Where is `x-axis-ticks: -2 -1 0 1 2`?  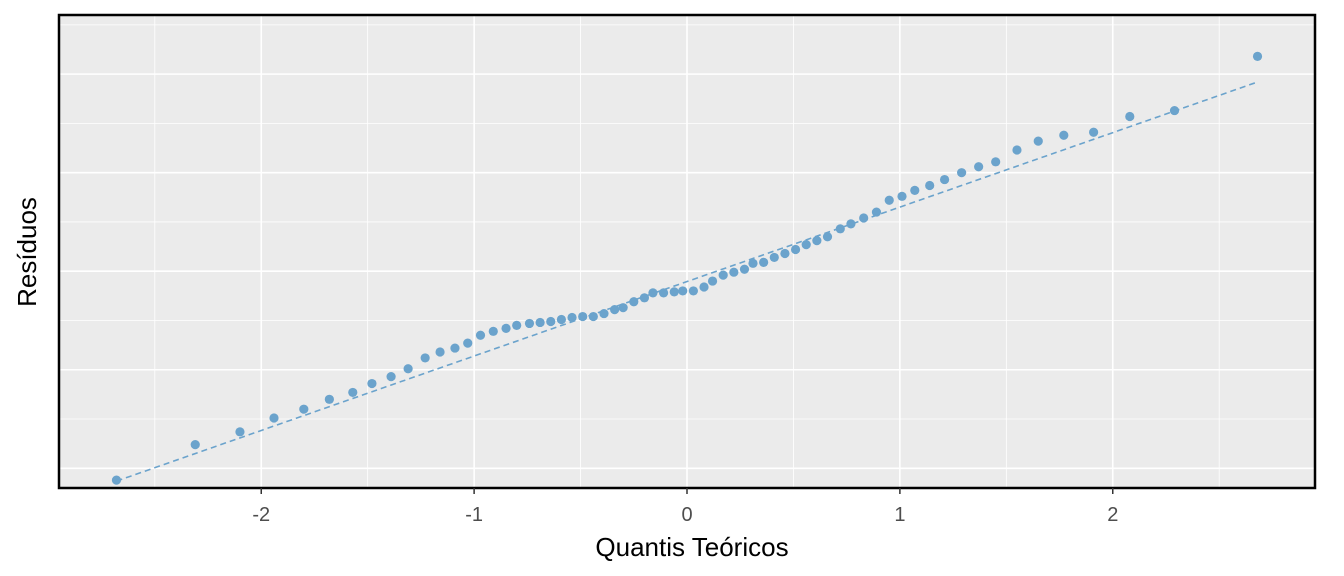 x-axis-ticks: -2 -1 0 1 2 is located at coordinates (685, 507).